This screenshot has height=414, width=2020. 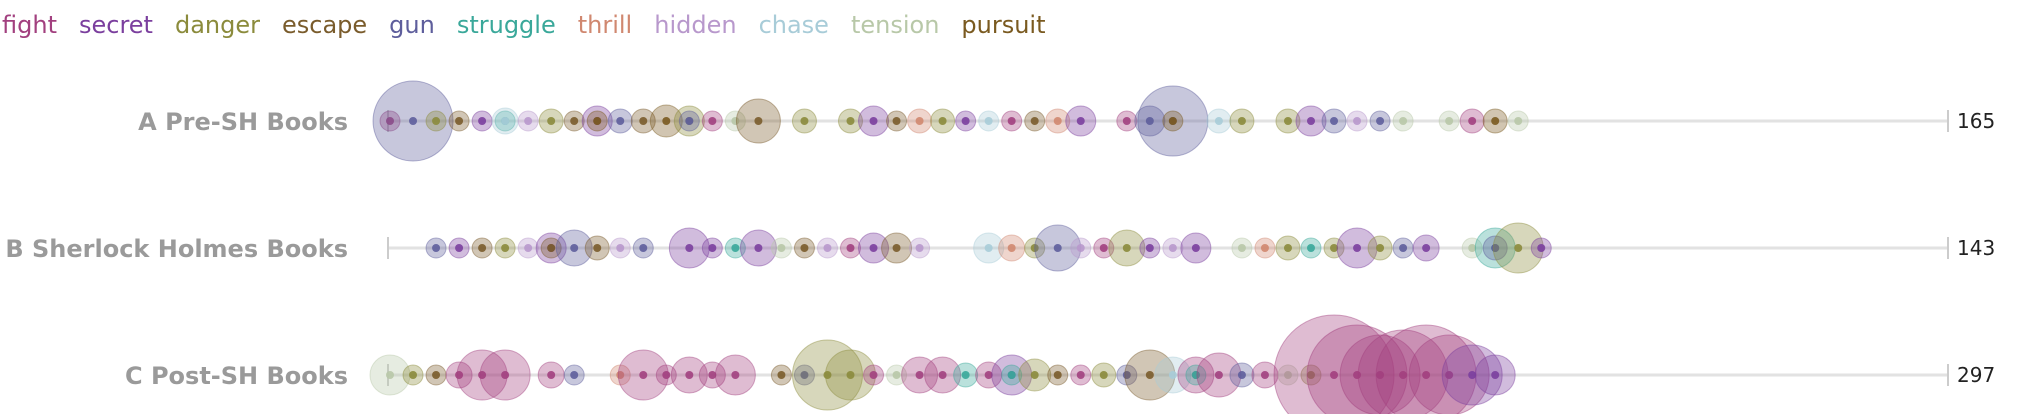 I want to click on chart-row-1: B Sherlock Holmes Books 143, so click(x=1000, y=248).